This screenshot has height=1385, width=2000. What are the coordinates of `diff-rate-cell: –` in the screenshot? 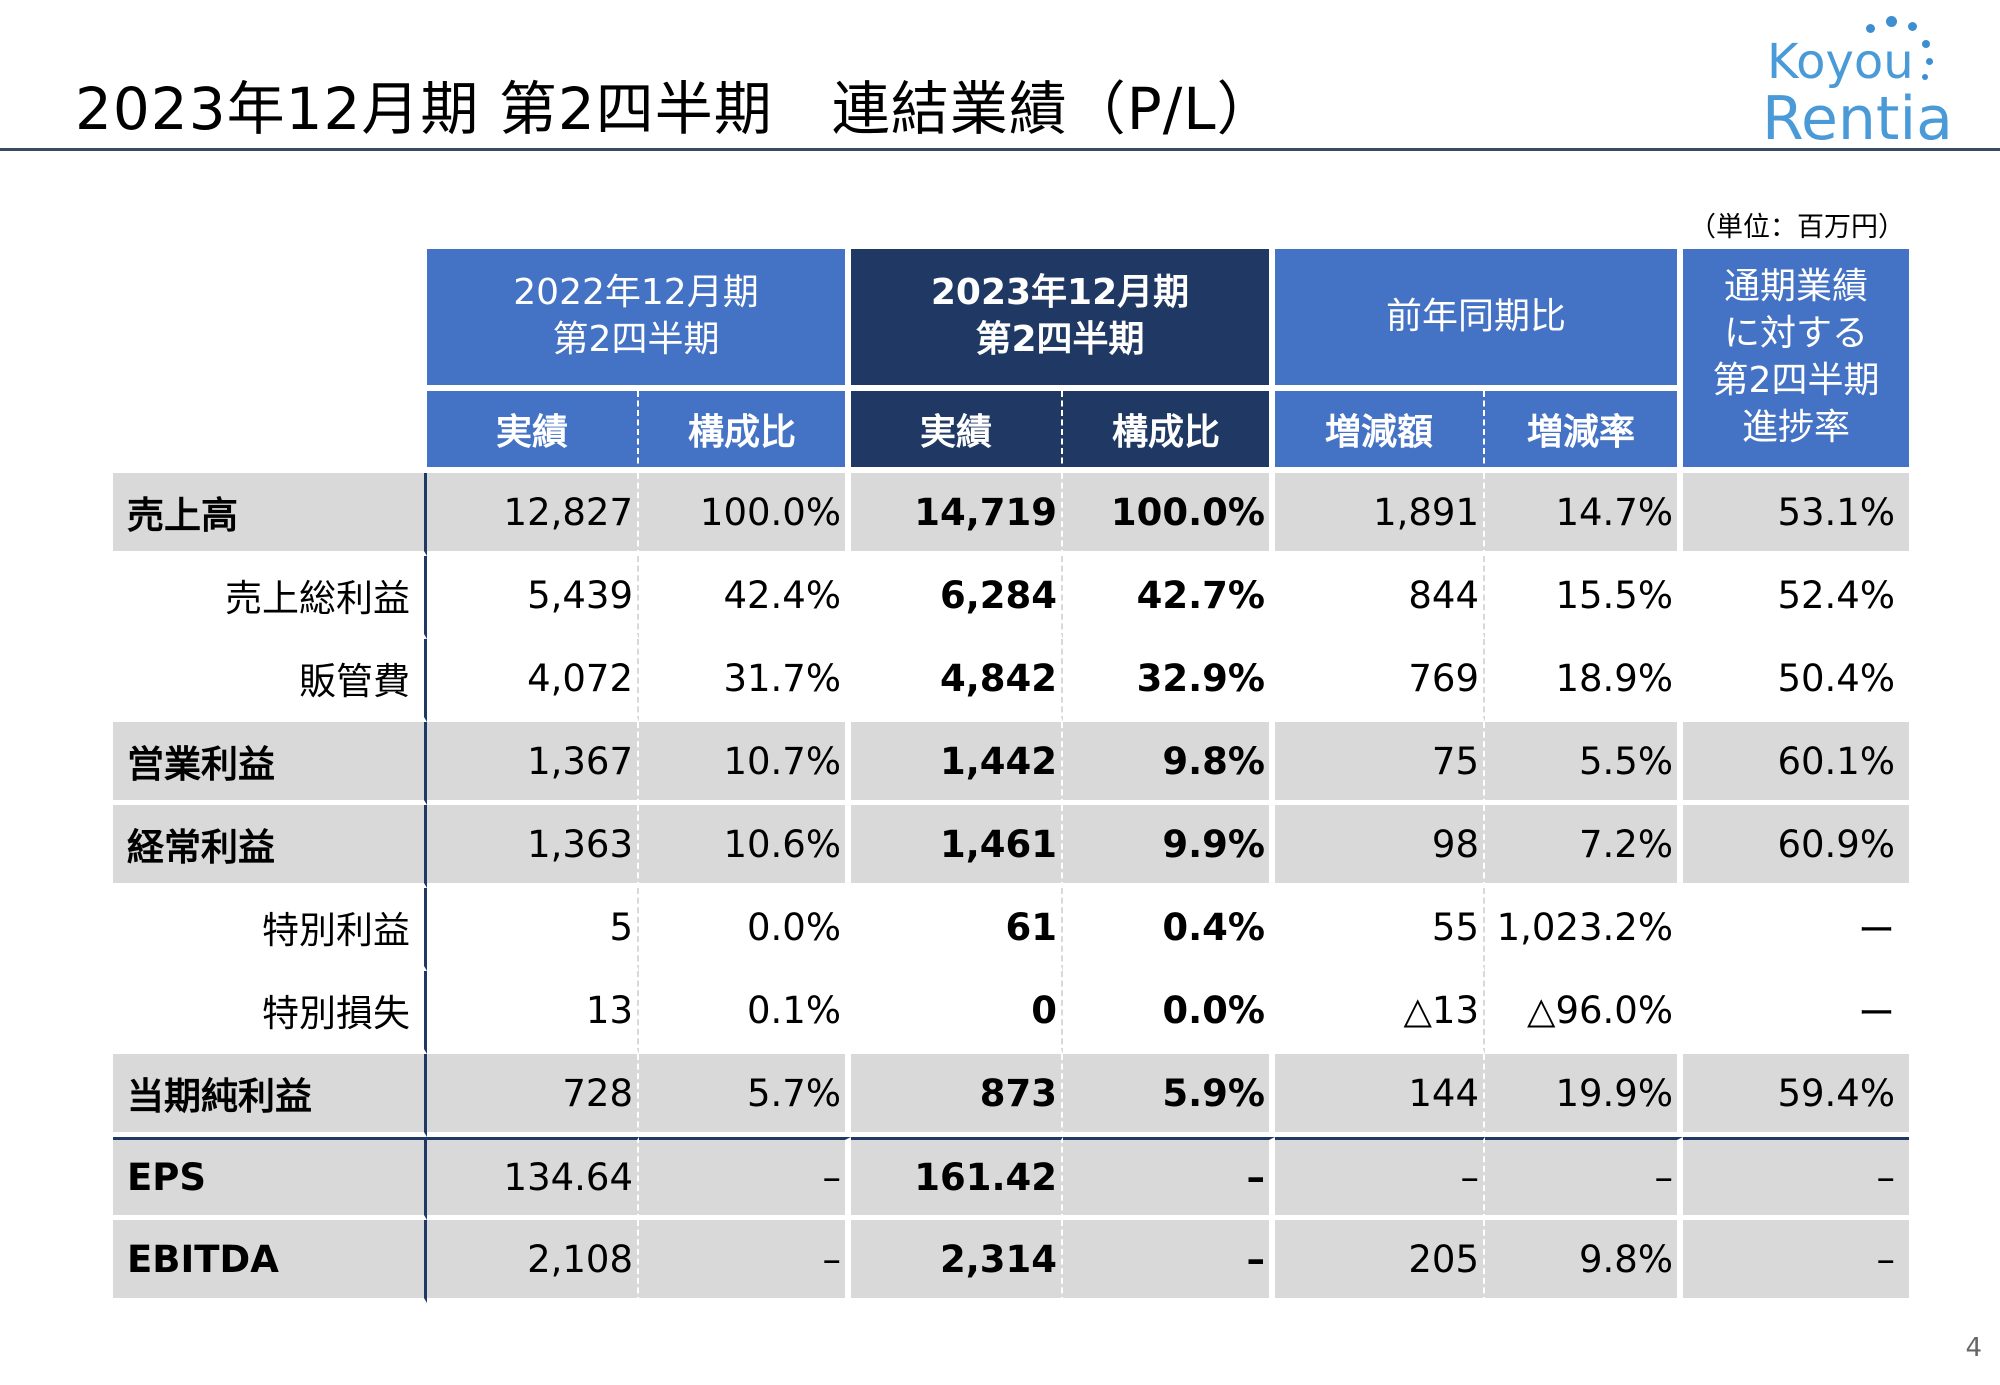 It's located at (1584, 1178).